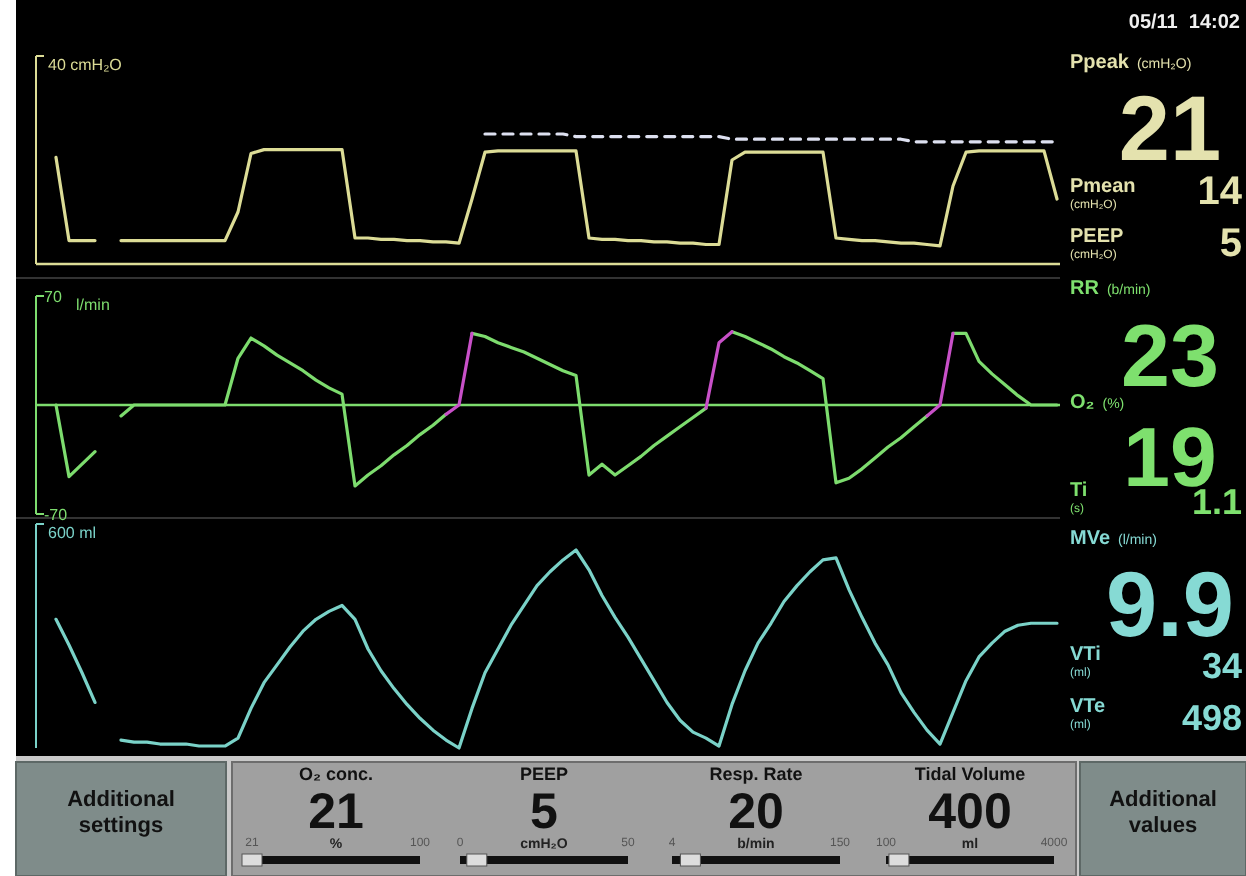 The image size is (1246, 876). What do you see at coordinates (1170, 357) in the screenshot?
I see `data-label: 23` at bounding box center [1170, 357].